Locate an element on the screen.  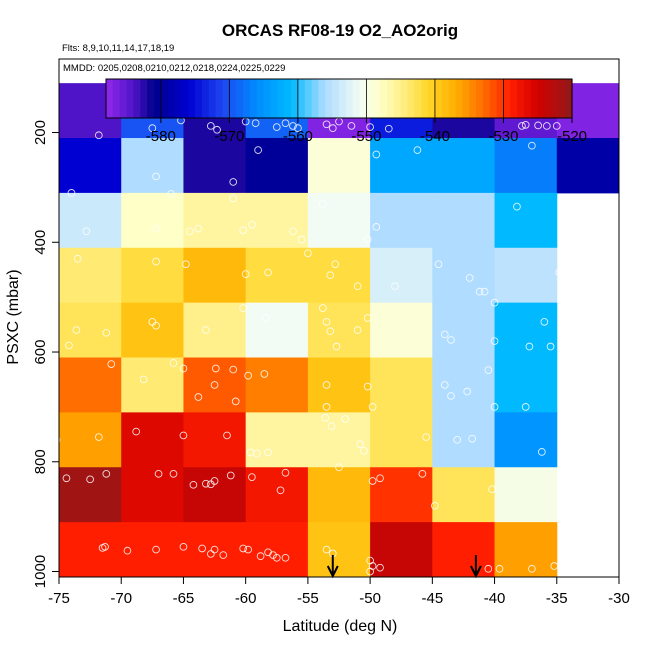
x-tick-label: -65 is located at coordinates (184, 598).